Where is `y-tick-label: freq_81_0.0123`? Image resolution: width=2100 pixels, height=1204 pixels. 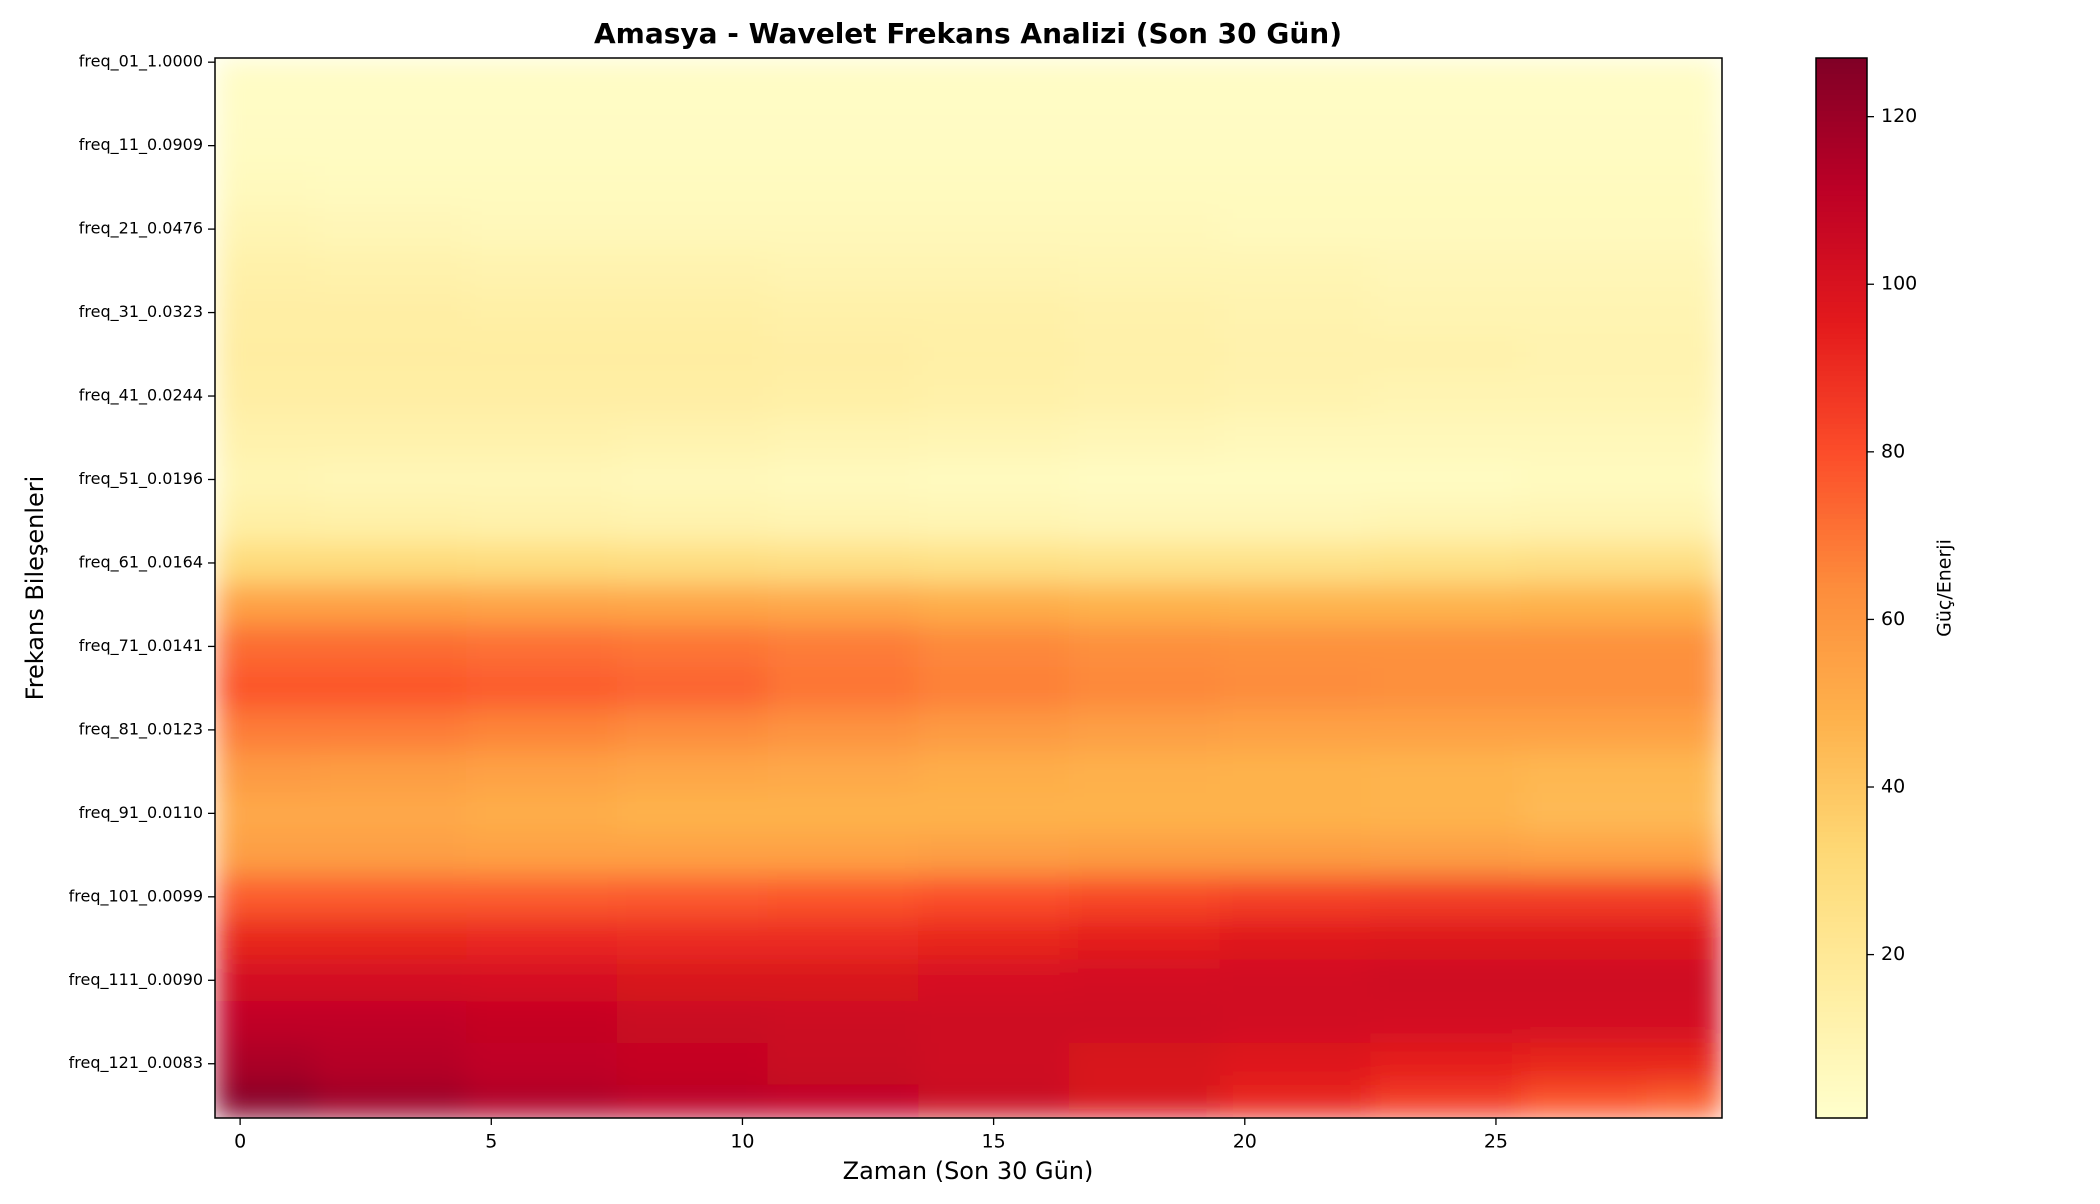
y-tick-label: freq_81_0.0123 is located at coordinates (141, 729).